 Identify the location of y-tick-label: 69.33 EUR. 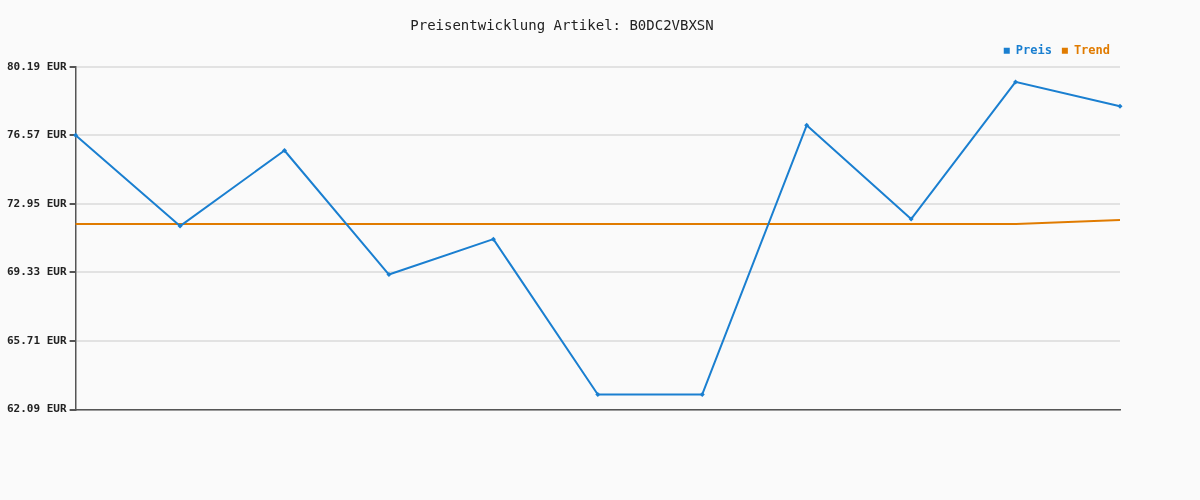
(36, 272).